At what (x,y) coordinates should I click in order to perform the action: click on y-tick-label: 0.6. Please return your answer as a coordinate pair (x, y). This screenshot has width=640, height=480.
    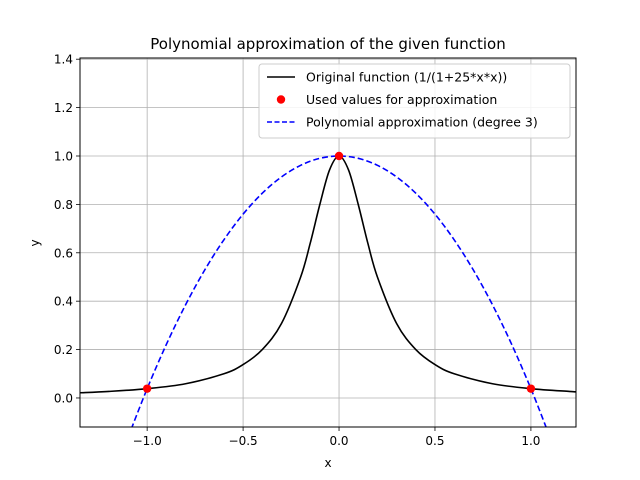
    Looking at the image, I should click on (63, 253).